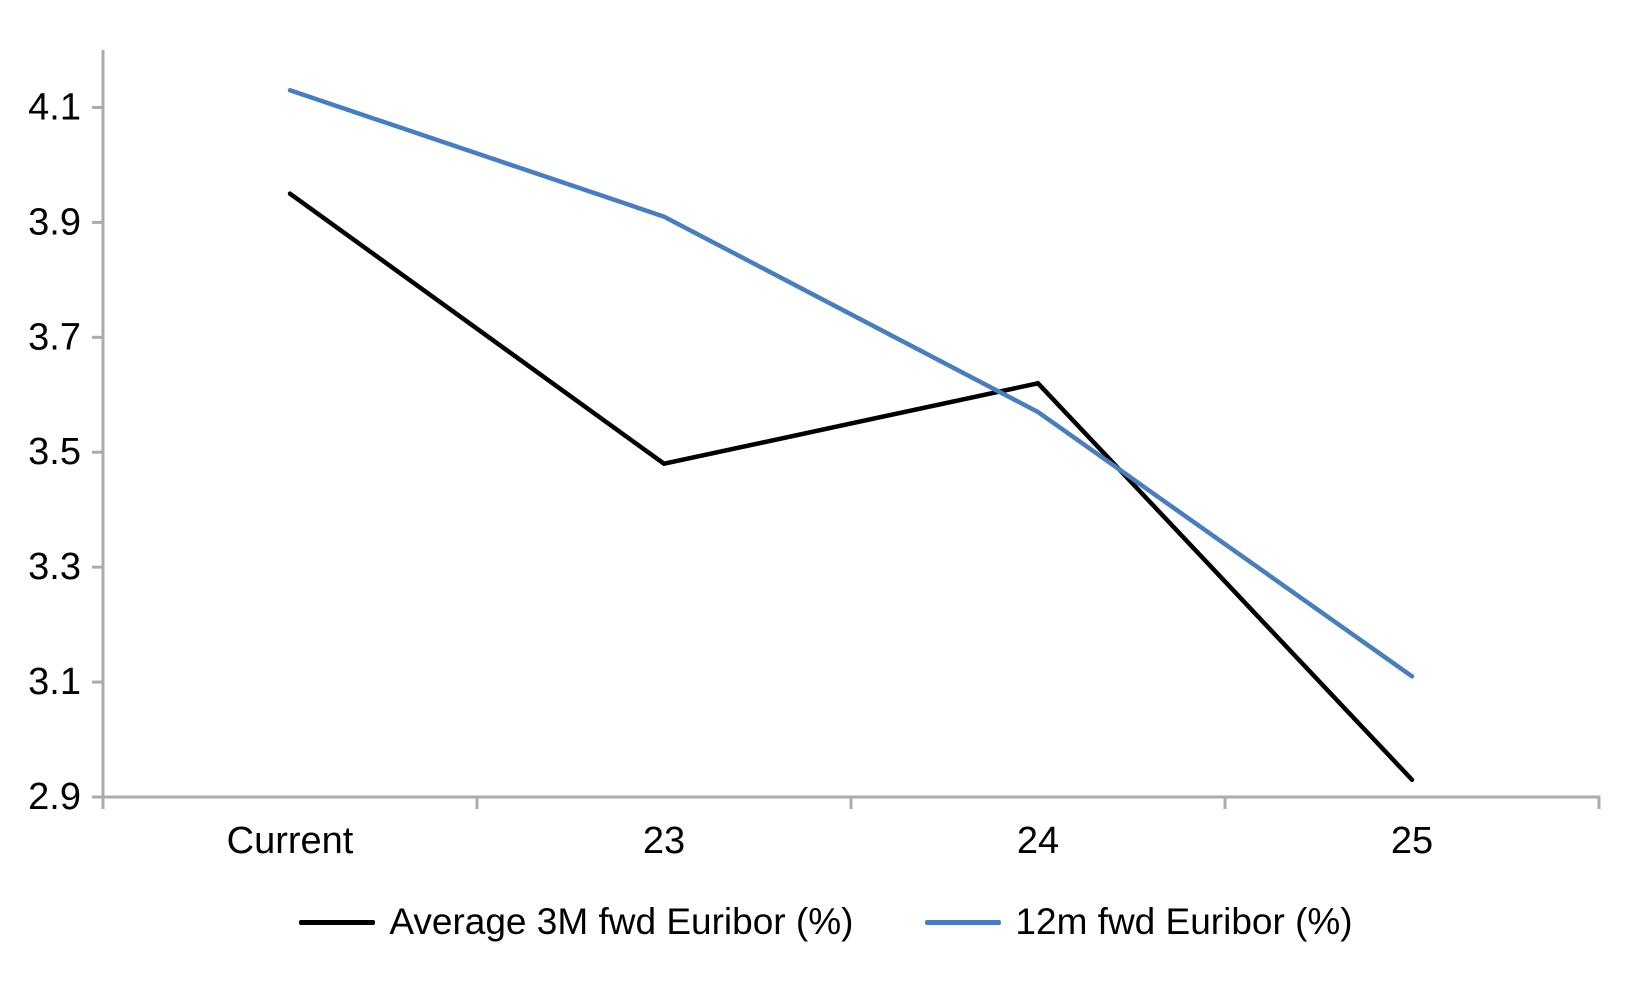  I want to click on legend-item-12m-fwd-euribor: 12m fwd Euribor (%), so click(1139, 922).